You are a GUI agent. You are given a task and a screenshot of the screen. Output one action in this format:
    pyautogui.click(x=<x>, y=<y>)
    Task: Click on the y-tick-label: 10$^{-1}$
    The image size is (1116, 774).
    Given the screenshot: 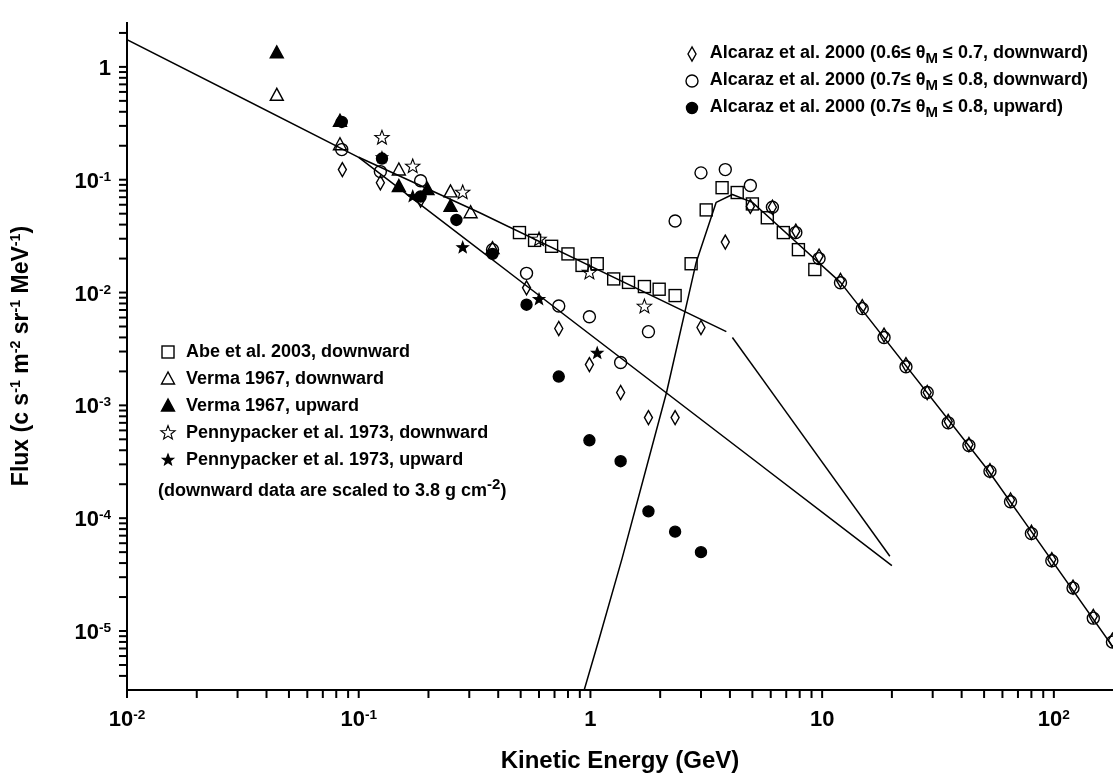 What is the action you would take?
    pyautogui.click(x=93, y=180)
    